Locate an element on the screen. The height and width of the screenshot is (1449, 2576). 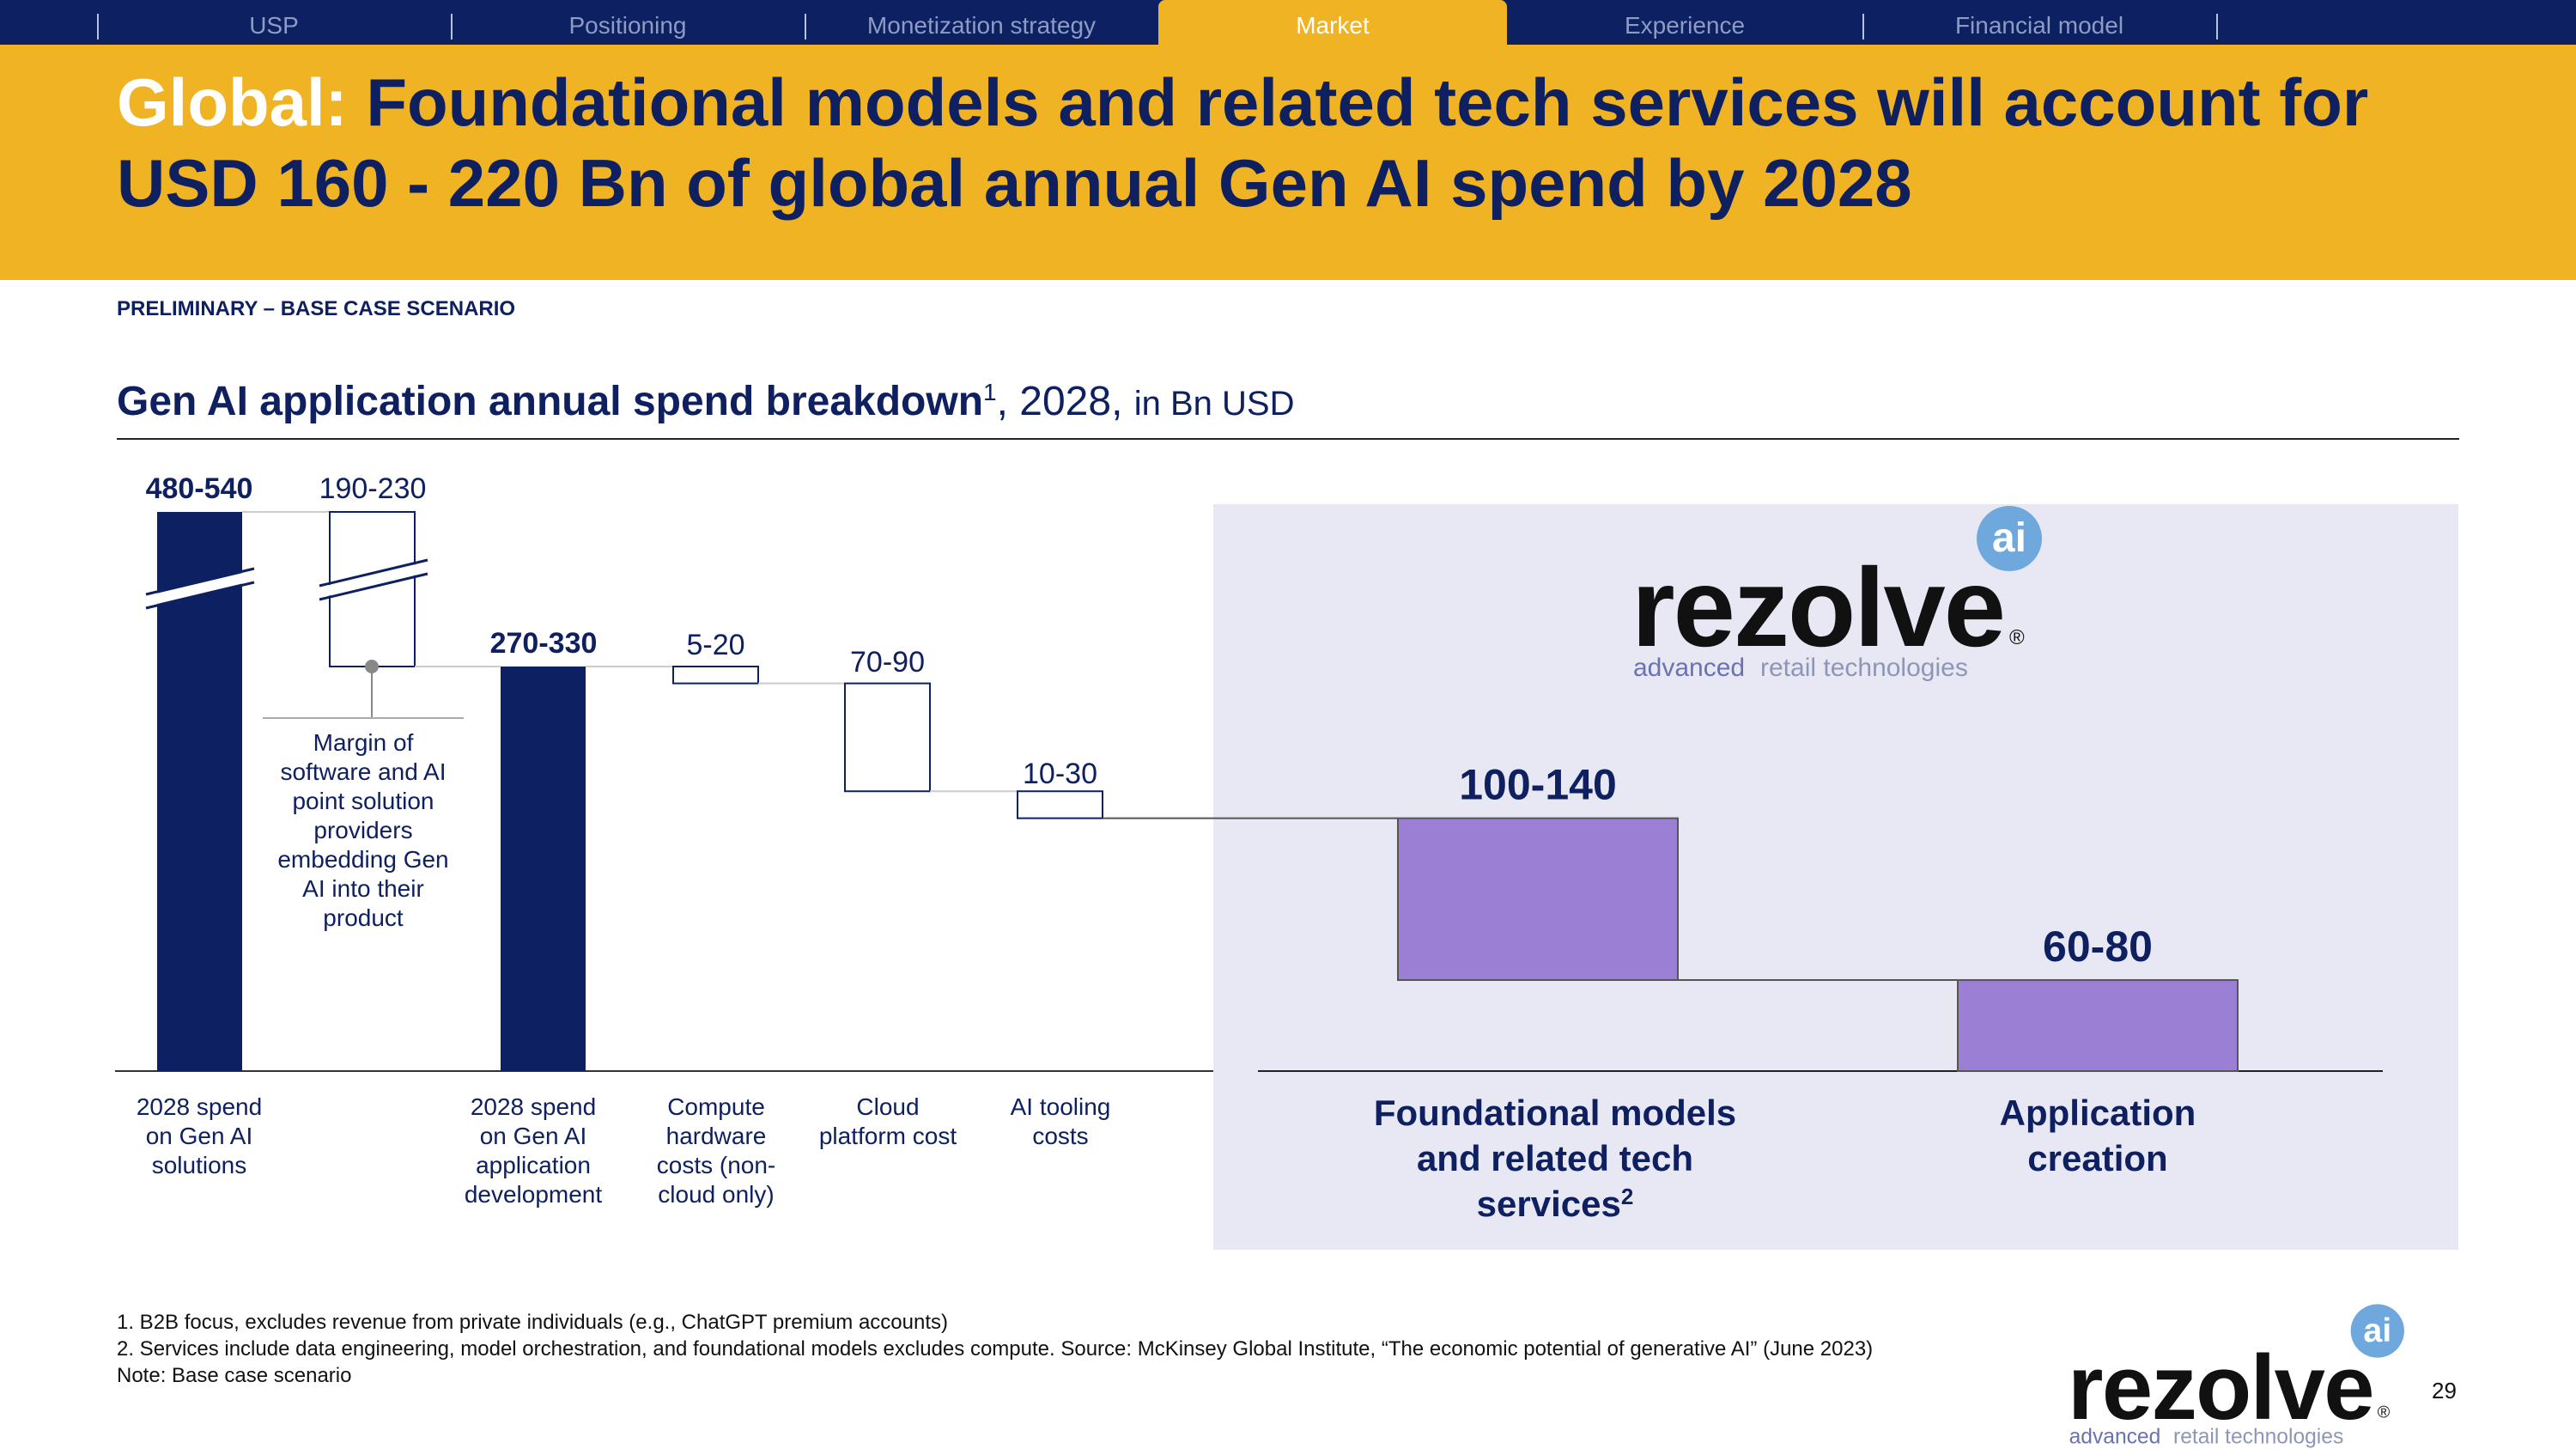
callout-text: product is located at coordinates (364, 917).